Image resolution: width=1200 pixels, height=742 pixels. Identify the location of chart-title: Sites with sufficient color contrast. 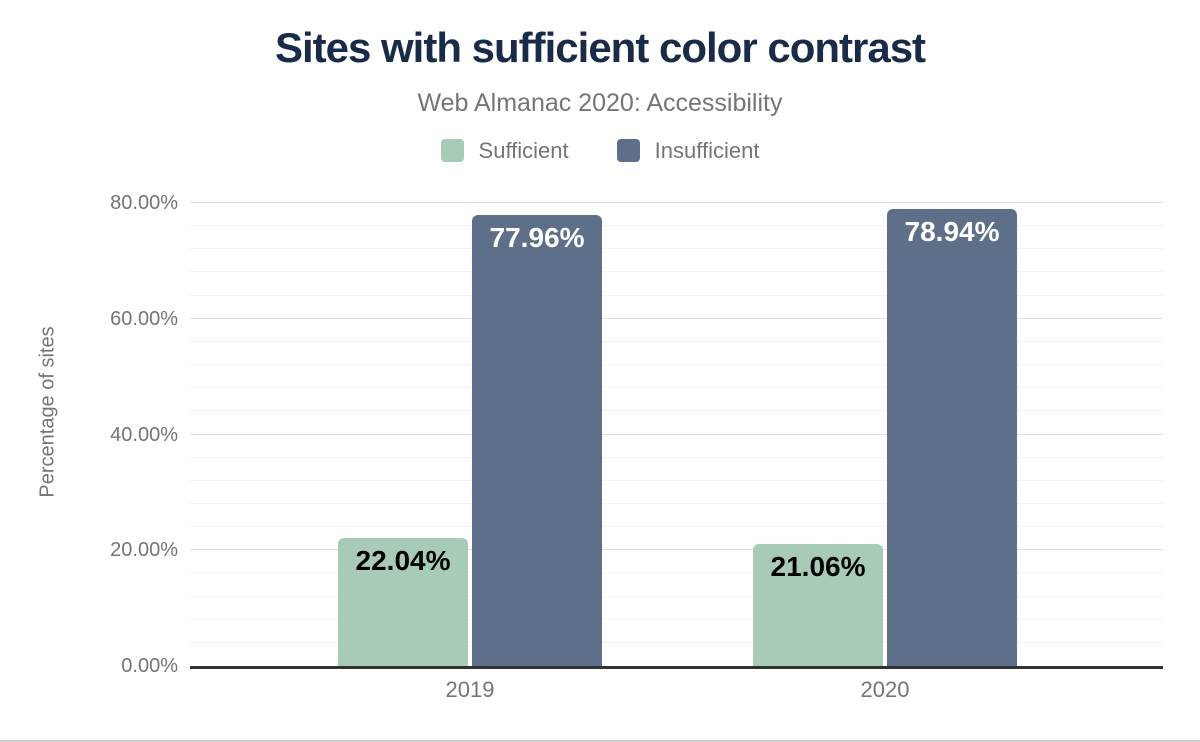
(600, 47).